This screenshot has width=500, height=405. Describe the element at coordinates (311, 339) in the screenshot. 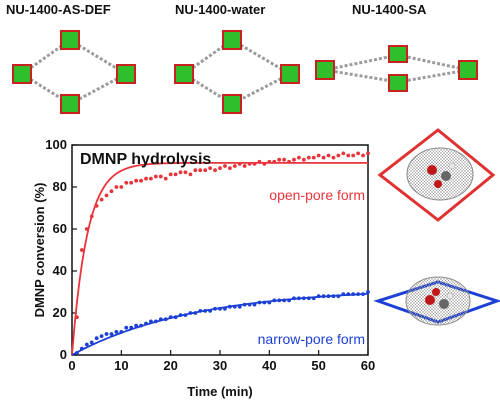

I see `series-label-narrow-pore: narrow-pore form` at that location.